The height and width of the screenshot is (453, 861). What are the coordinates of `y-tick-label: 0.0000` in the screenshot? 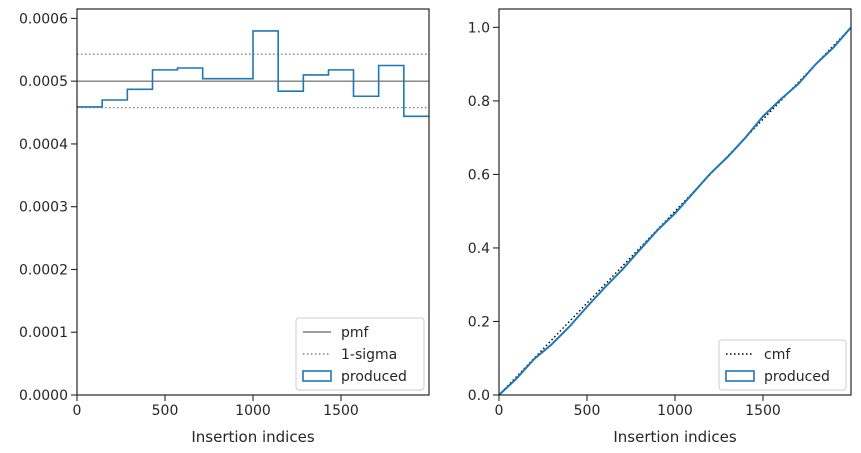 It's located at (43, 396).